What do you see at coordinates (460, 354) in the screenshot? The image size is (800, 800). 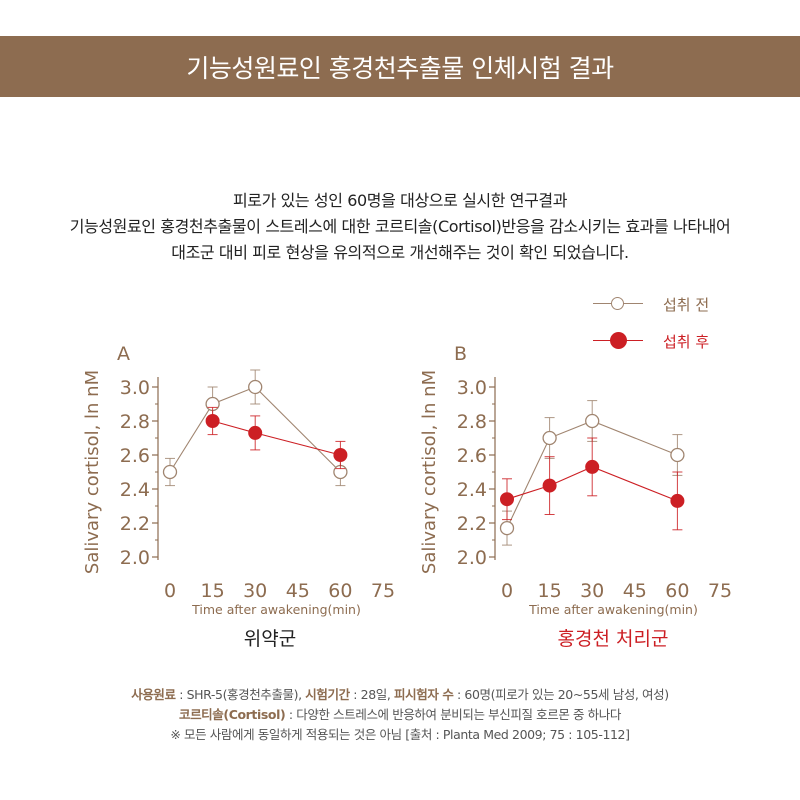 I see `panel-letter: B` at bounding box center [460, 354].